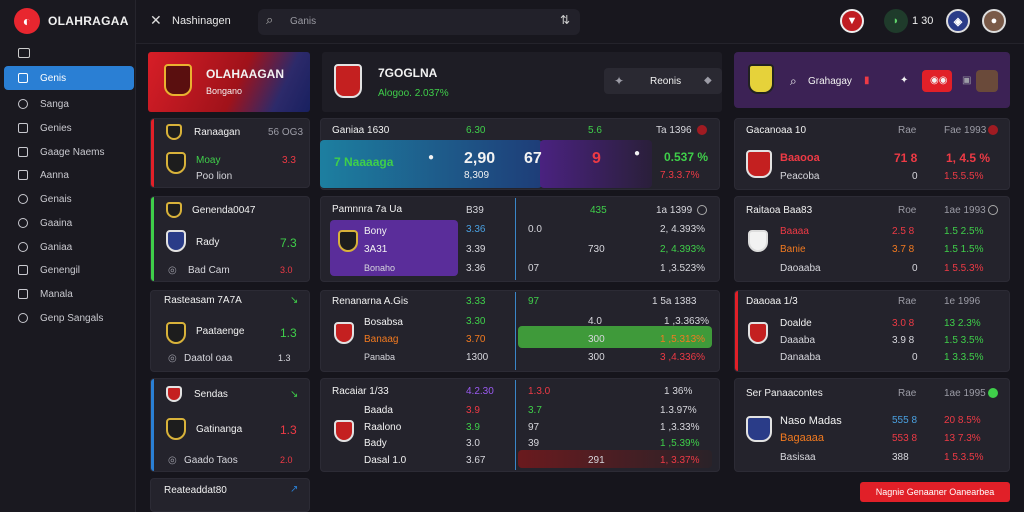  I want to click on sidebar-item-genis: Genis, so click(69, 78).